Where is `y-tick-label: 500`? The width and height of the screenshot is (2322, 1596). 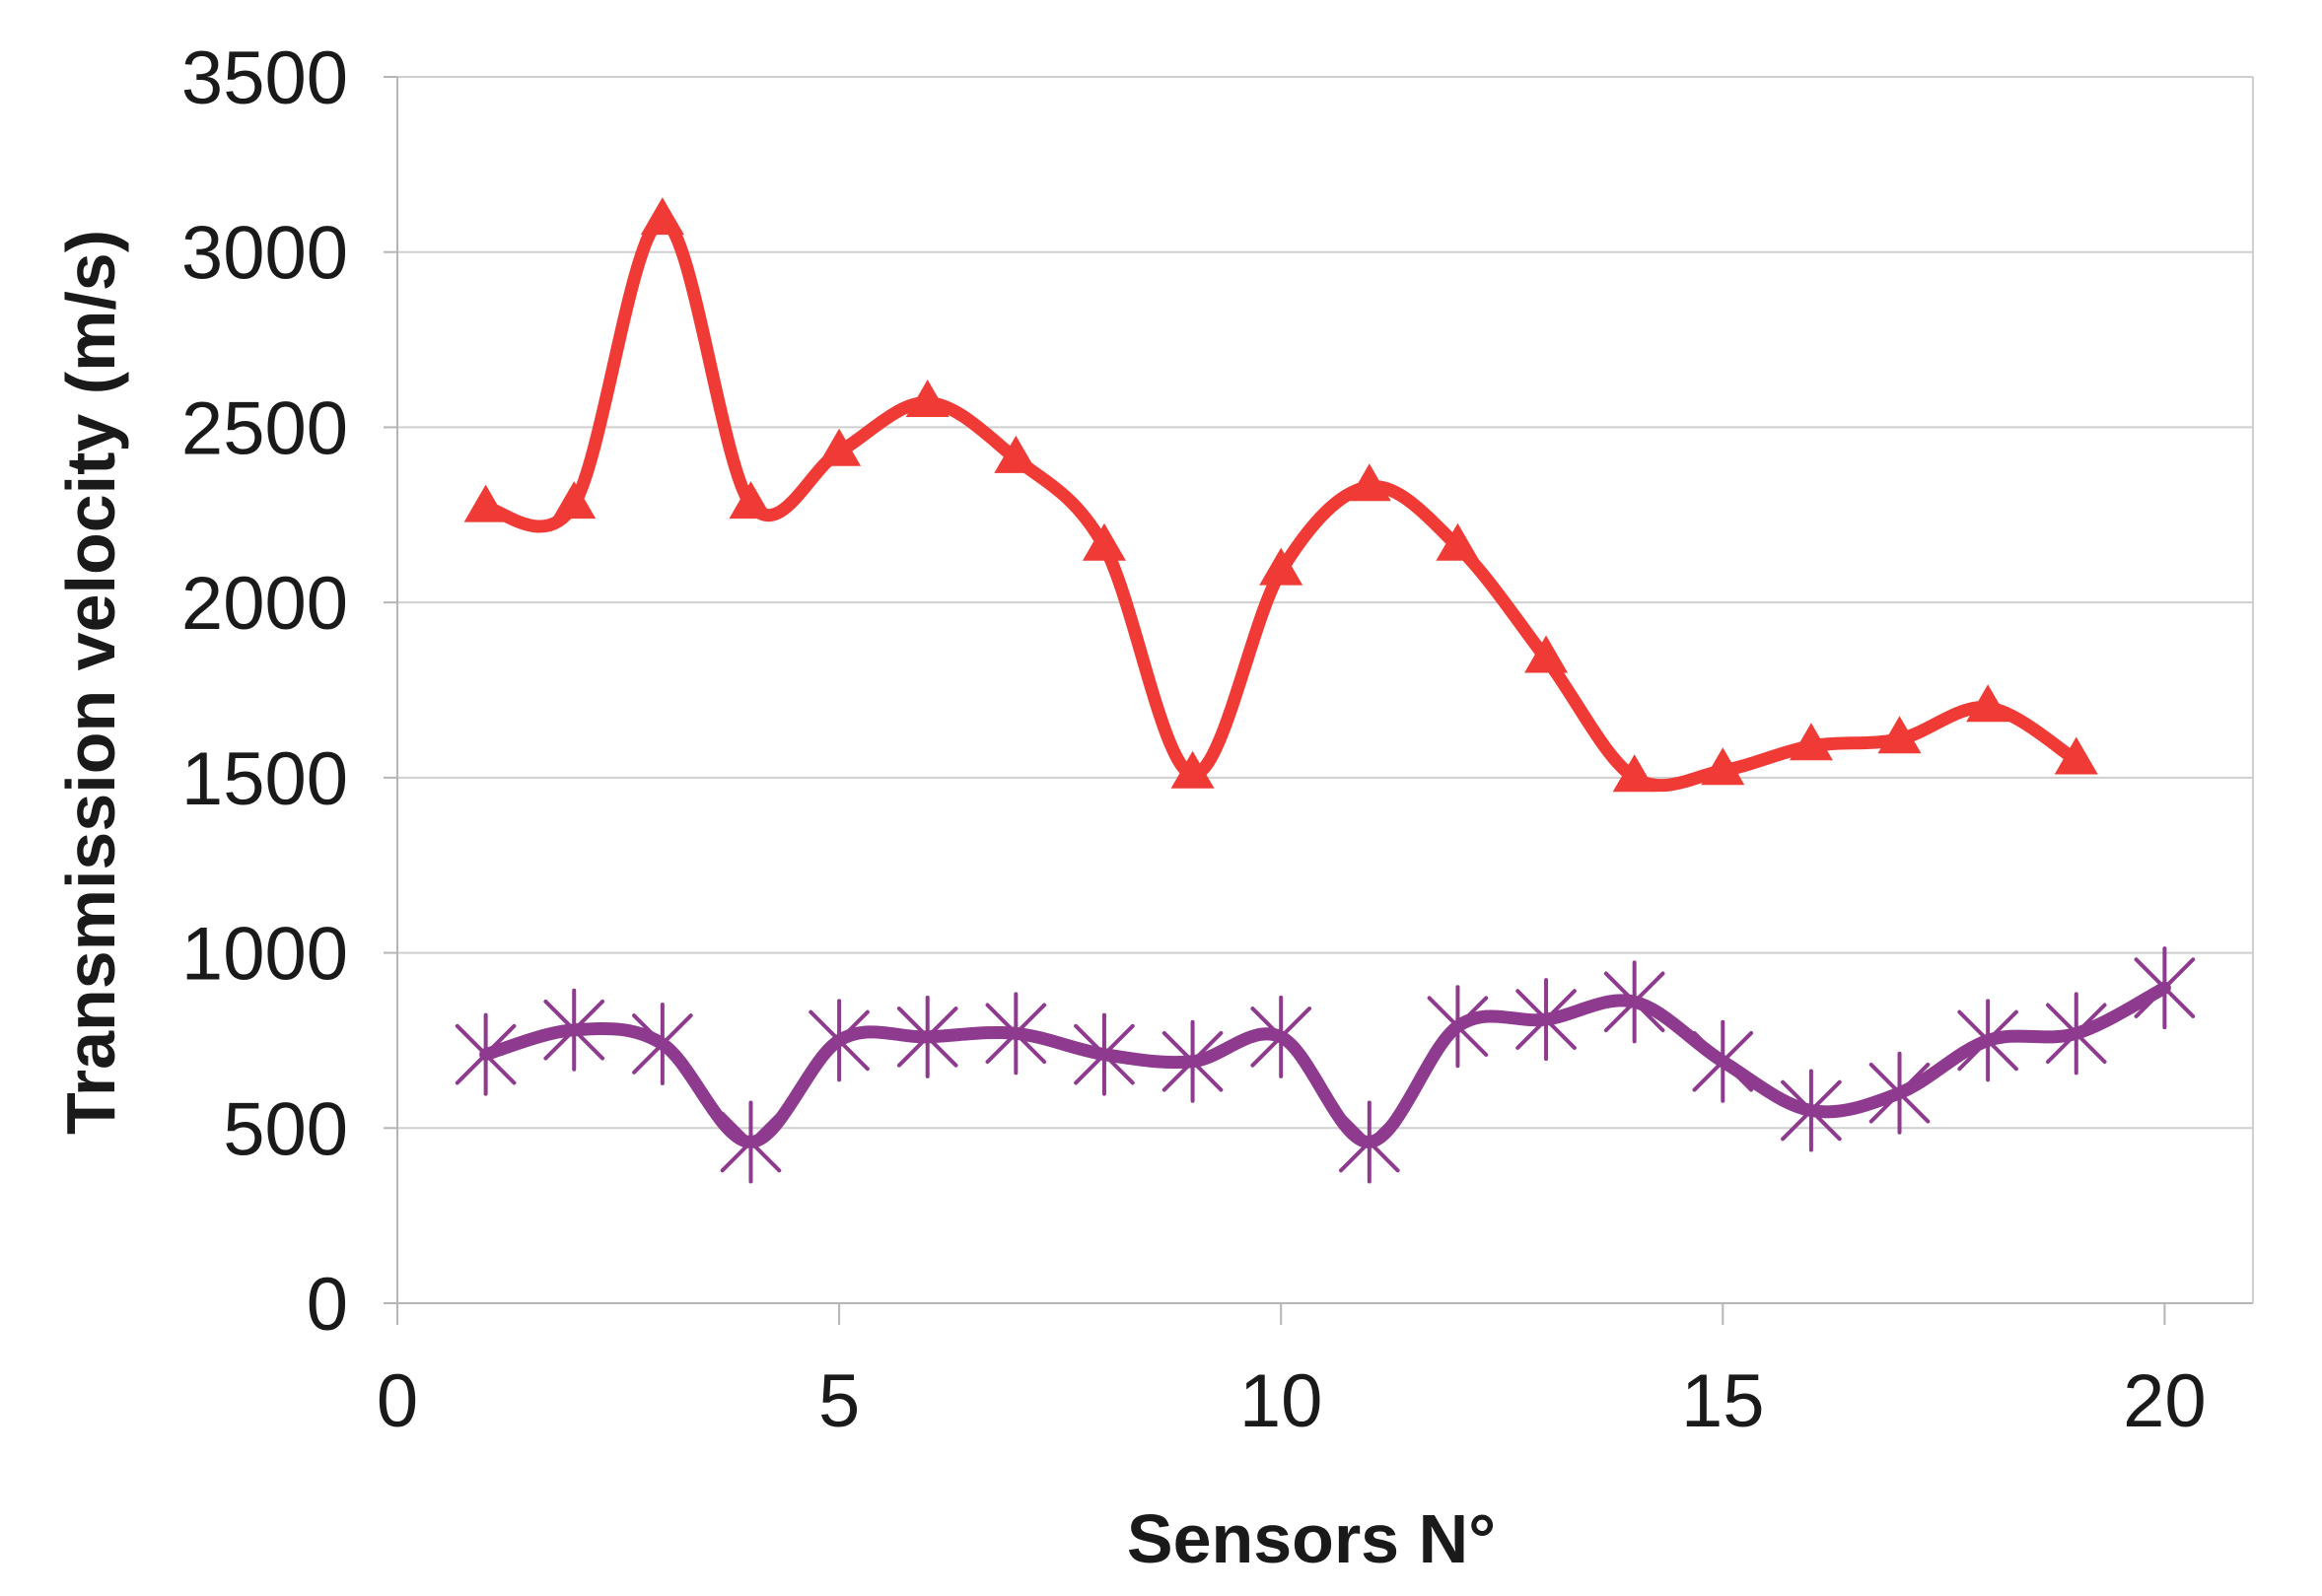
y-tick-label: 500 is located at coordinates (286, 1129).